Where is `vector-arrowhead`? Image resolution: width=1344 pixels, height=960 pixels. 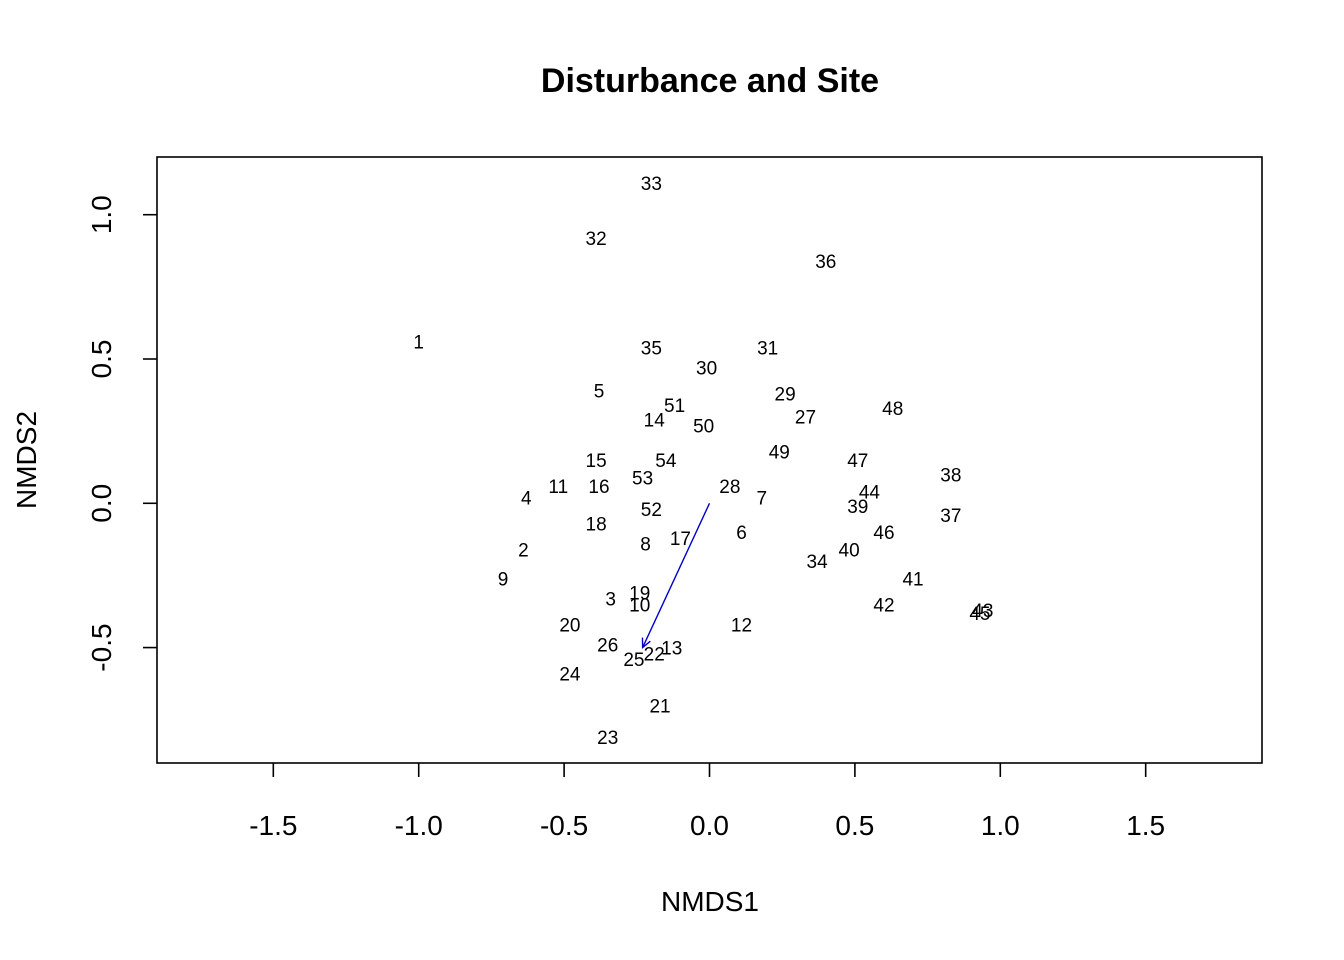 vector-arrowhead is located at coordinates (646, 643).